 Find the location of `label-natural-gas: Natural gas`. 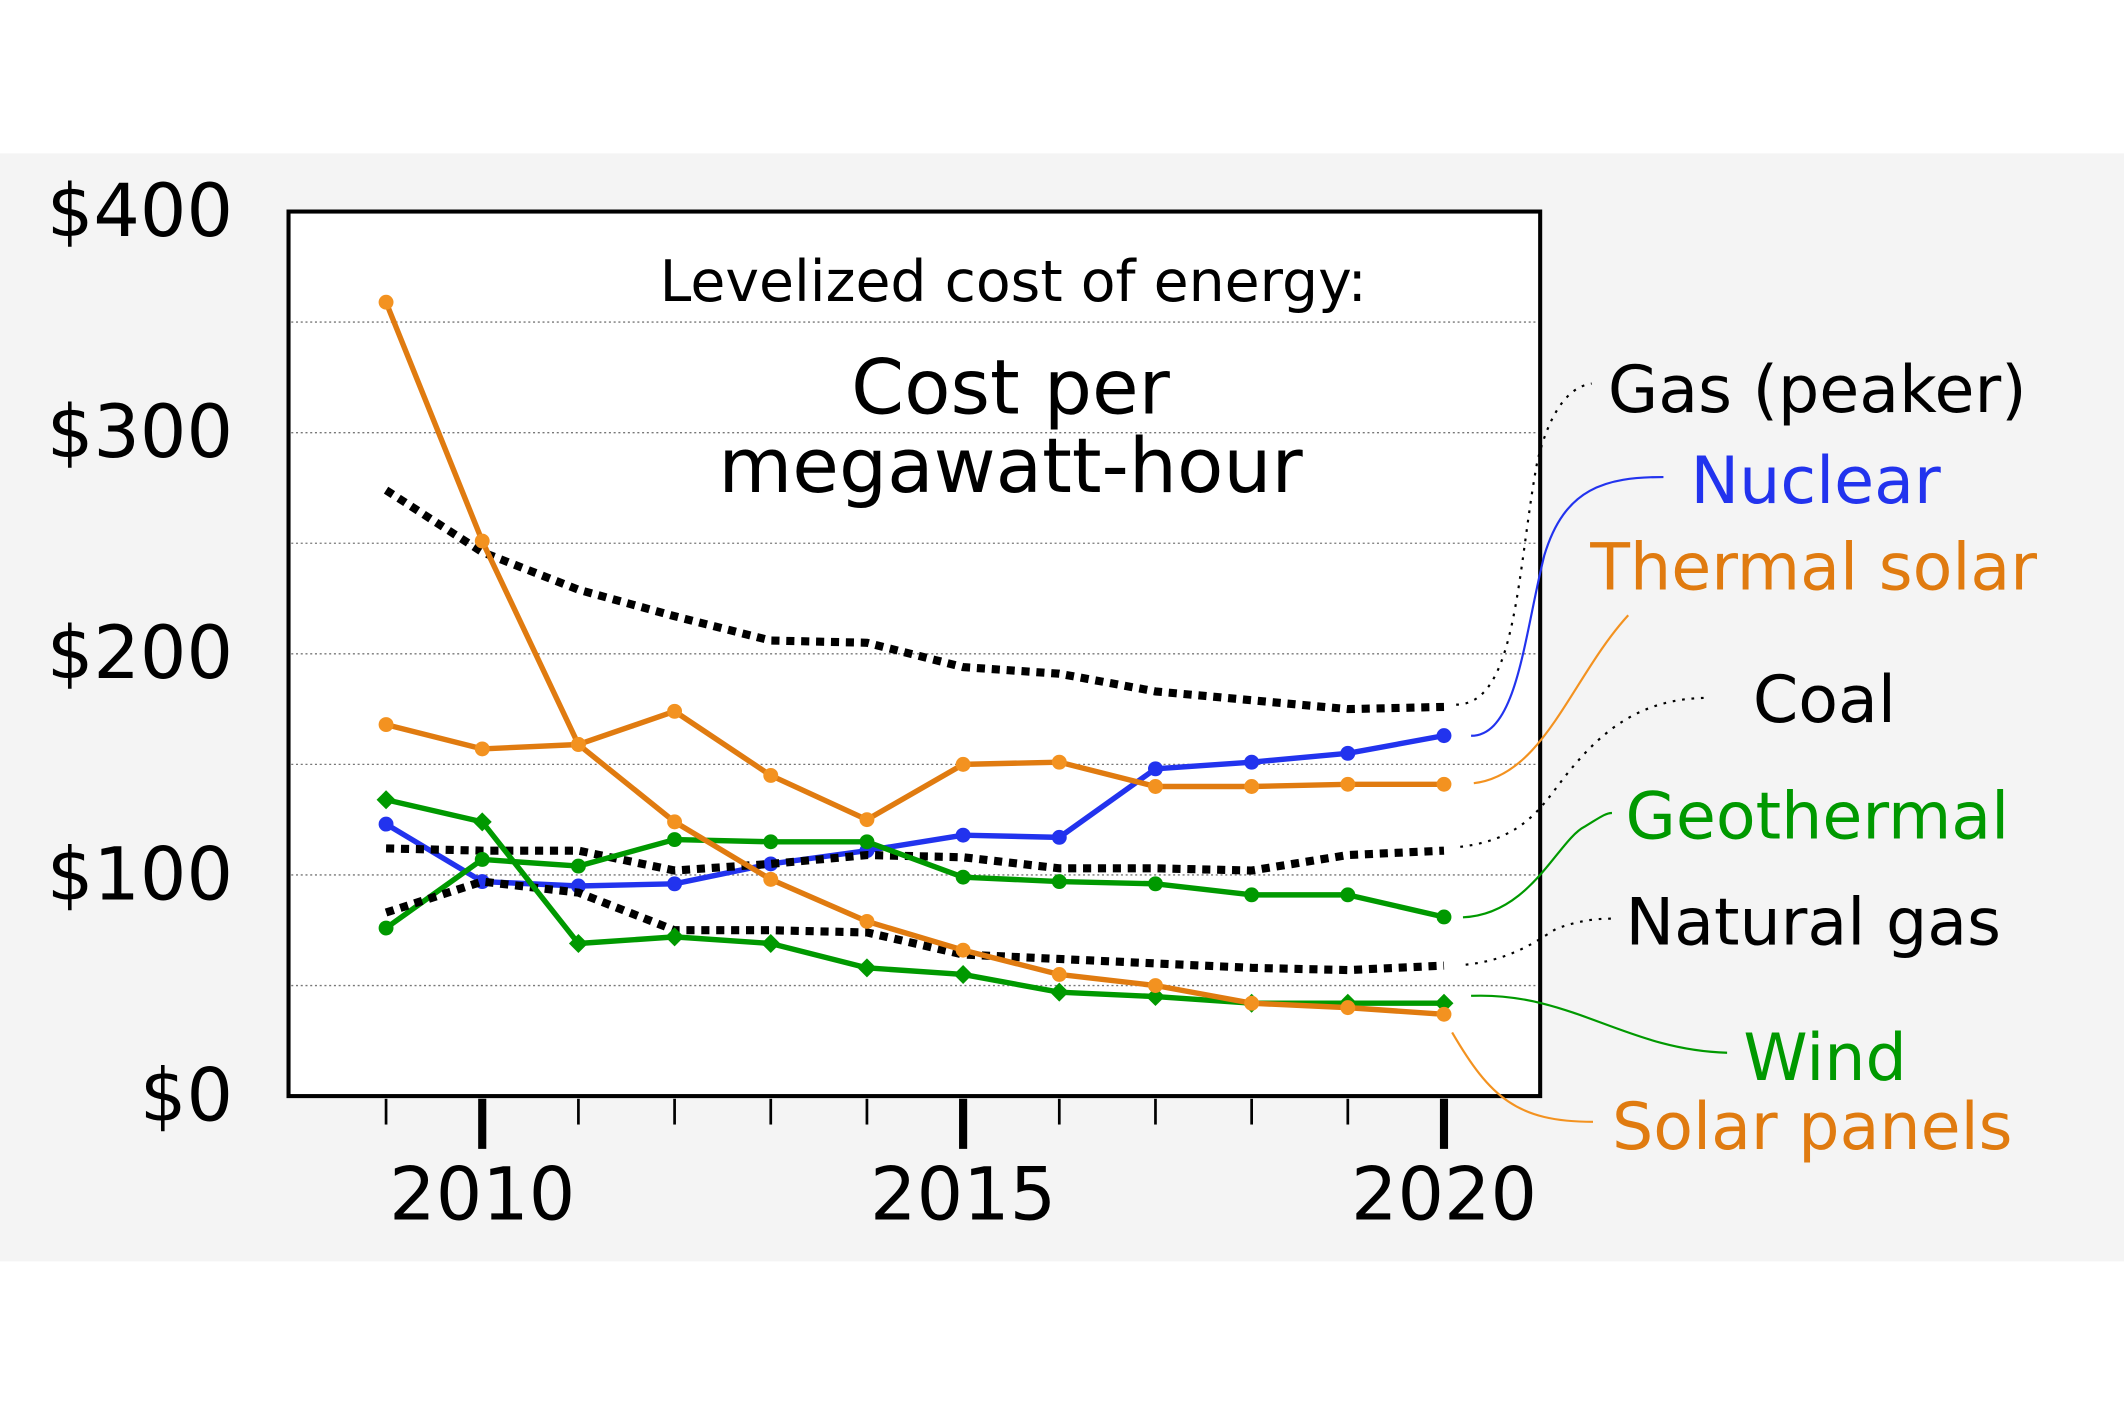

label-natural-gas: Natural gas is located at coordinates (1813, 922).